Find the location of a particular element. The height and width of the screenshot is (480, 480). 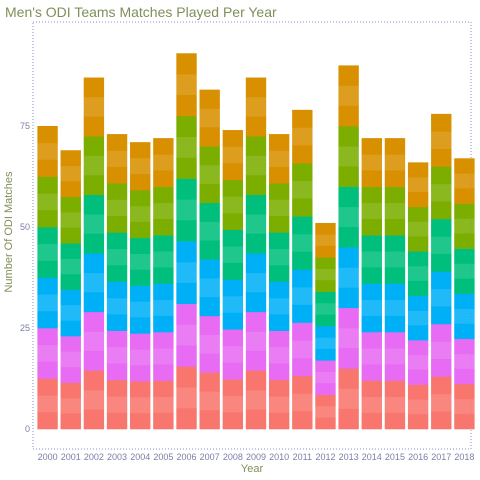

x-tick-label: 2009 is located at coordinates (256, 457).